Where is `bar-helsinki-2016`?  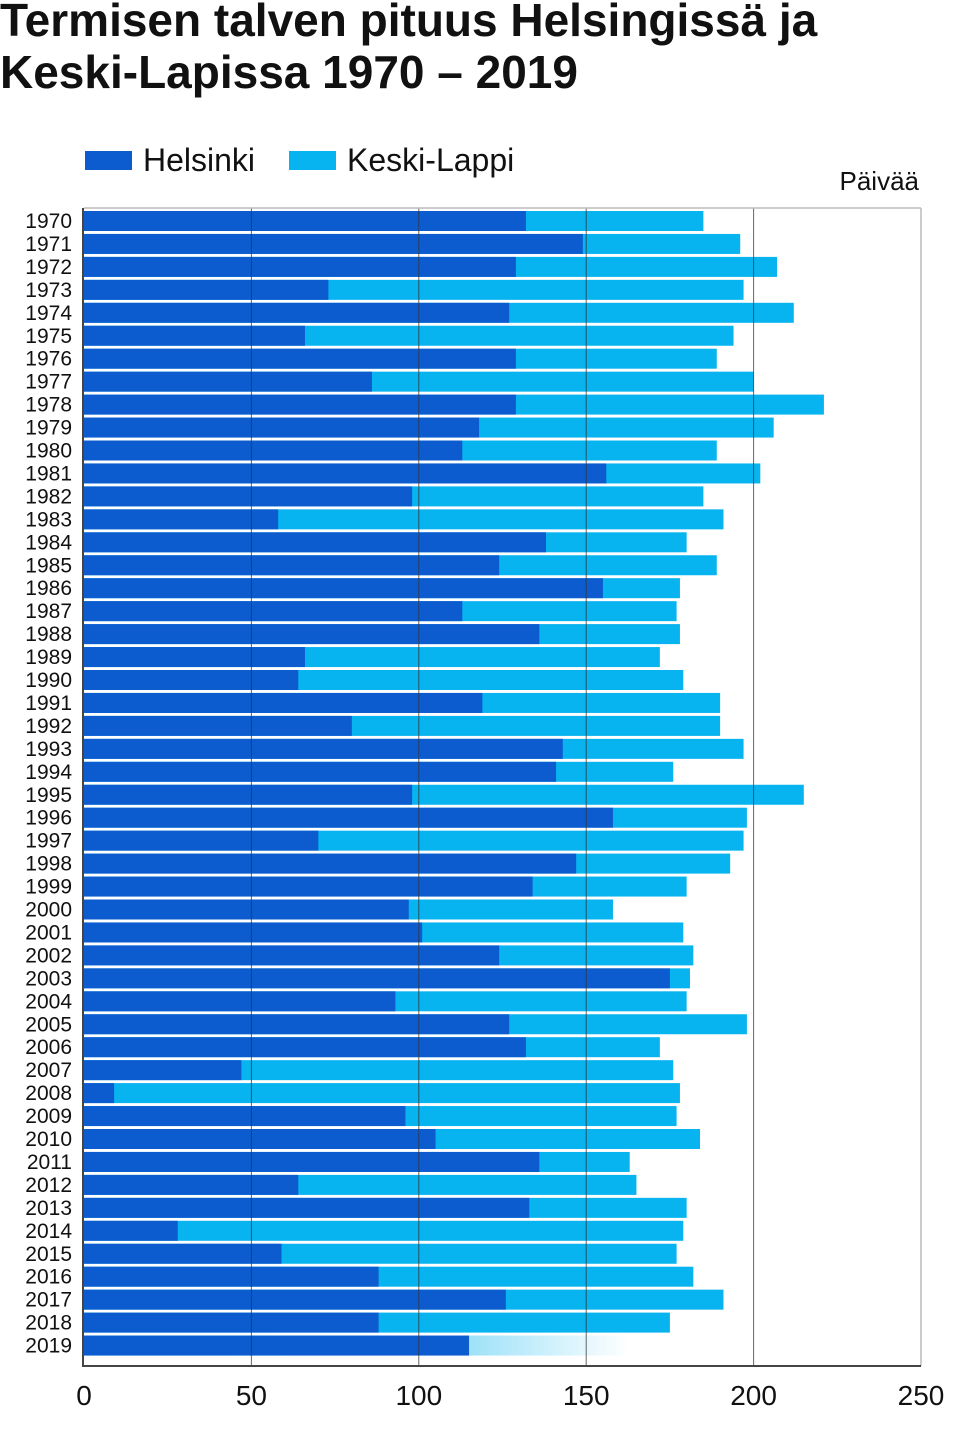 bar-helsinki-2016 is located at coordinates (231, 1276).